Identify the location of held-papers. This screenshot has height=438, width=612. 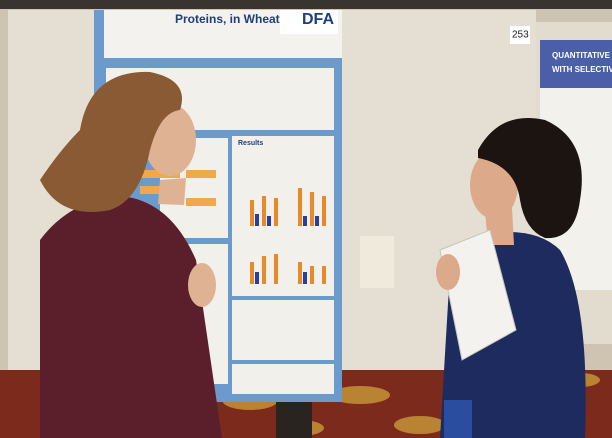
(478, 295).